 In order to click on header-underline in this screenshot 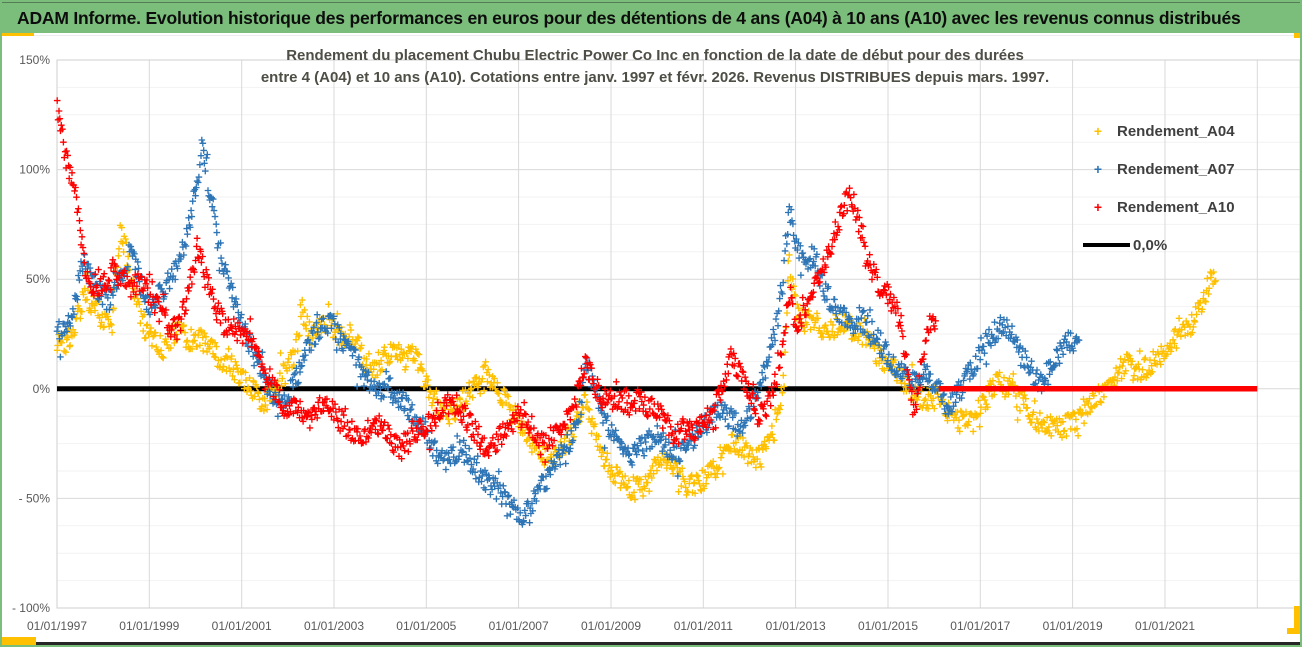, I will do `click(651, 35)`.